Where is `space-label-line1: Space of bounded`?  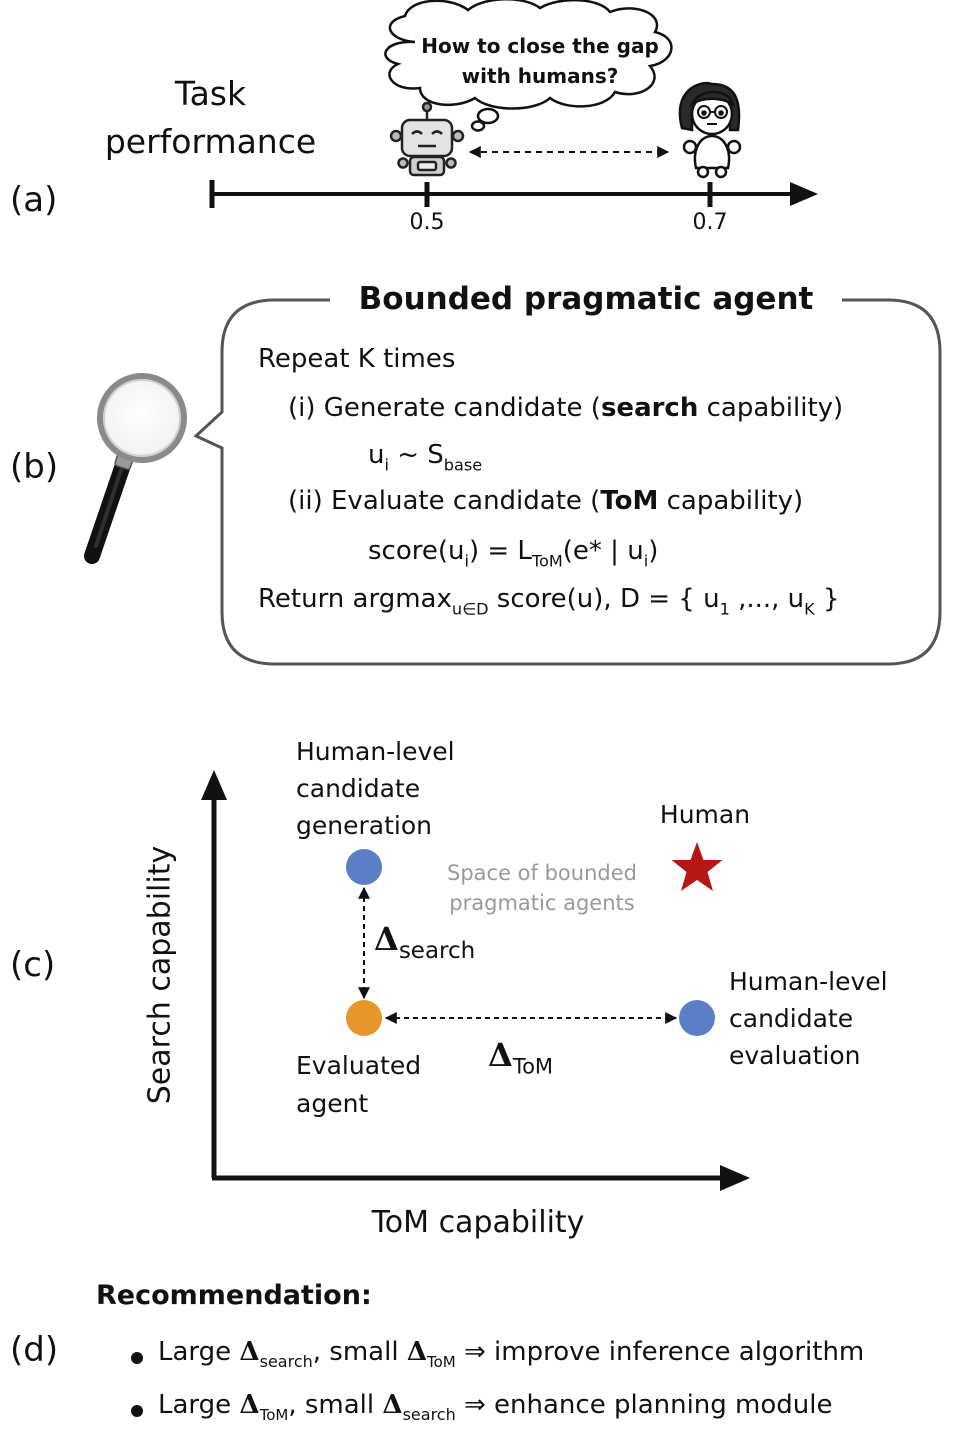 space-label-line1: Space of bounded is located at coordinates (542, 873).